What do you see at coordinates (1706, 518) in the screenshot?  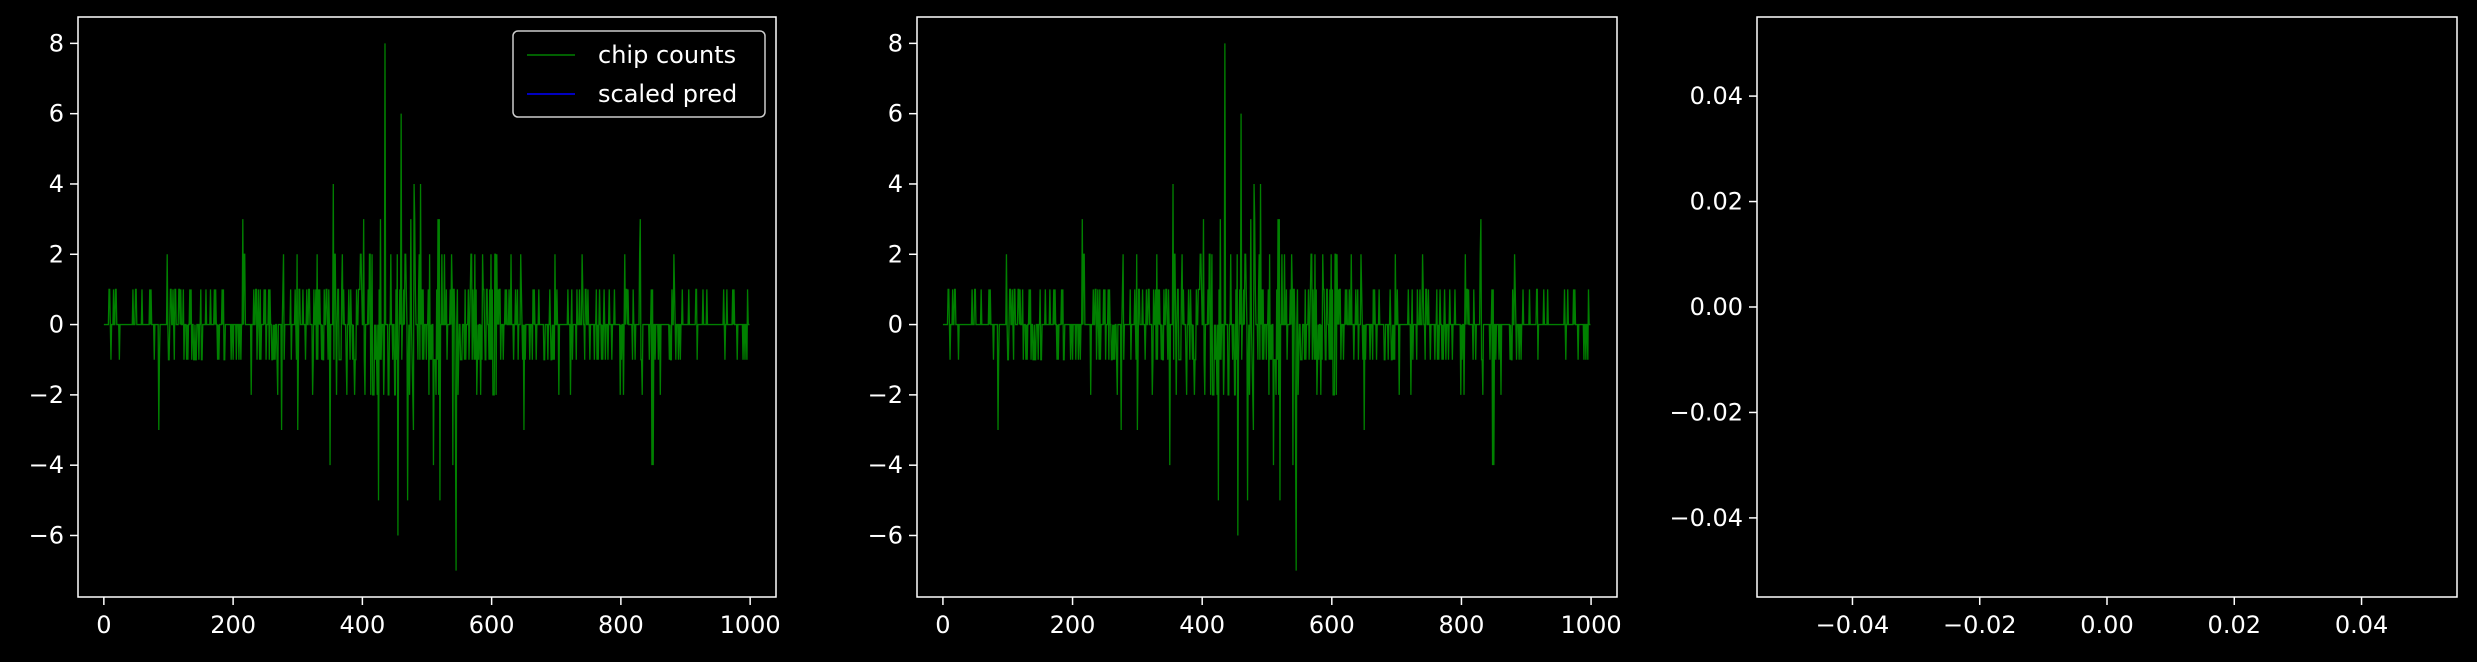 I see `y-tick-label: −0.04` at bounding box center [1706, 518].